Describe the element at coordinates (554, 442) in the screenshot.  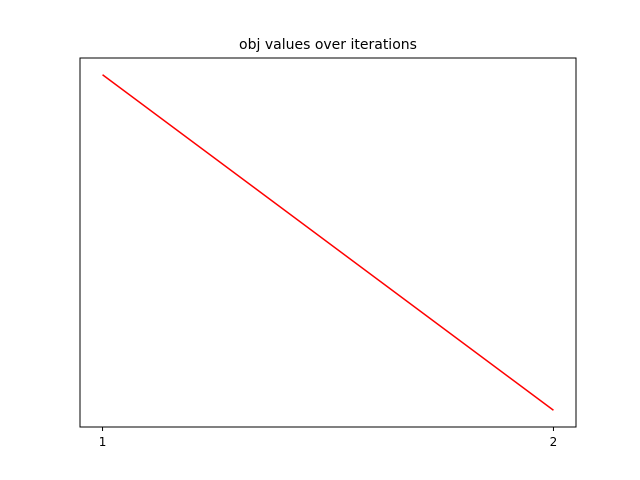
I see `x-tick-label: 2` at that location.